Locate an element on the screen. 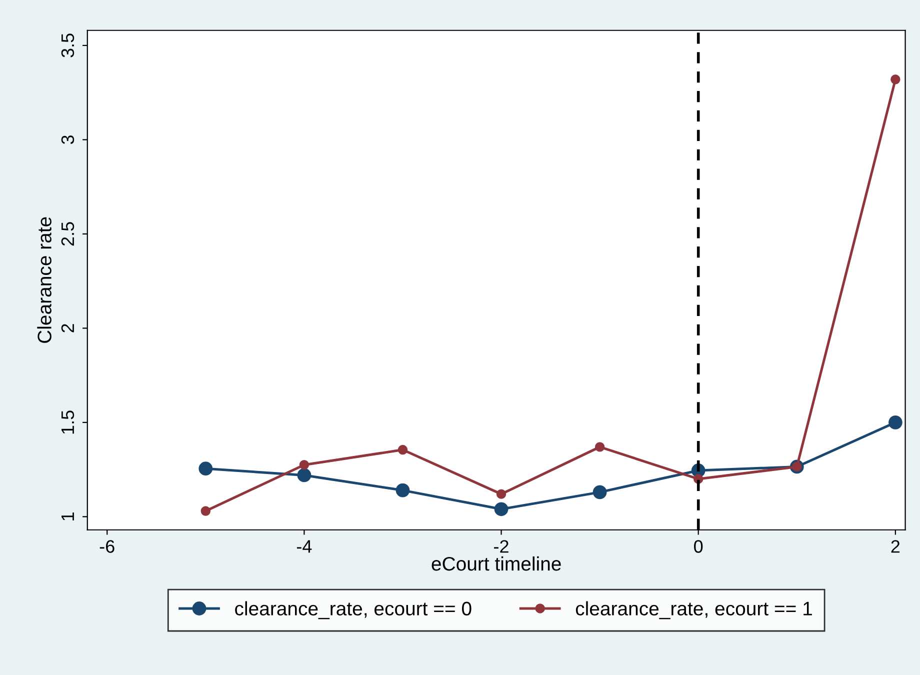 Image resolution: width=920 pixels, height=675 pixels. x-tick-label: -4 is located at coordinates (304, 546).